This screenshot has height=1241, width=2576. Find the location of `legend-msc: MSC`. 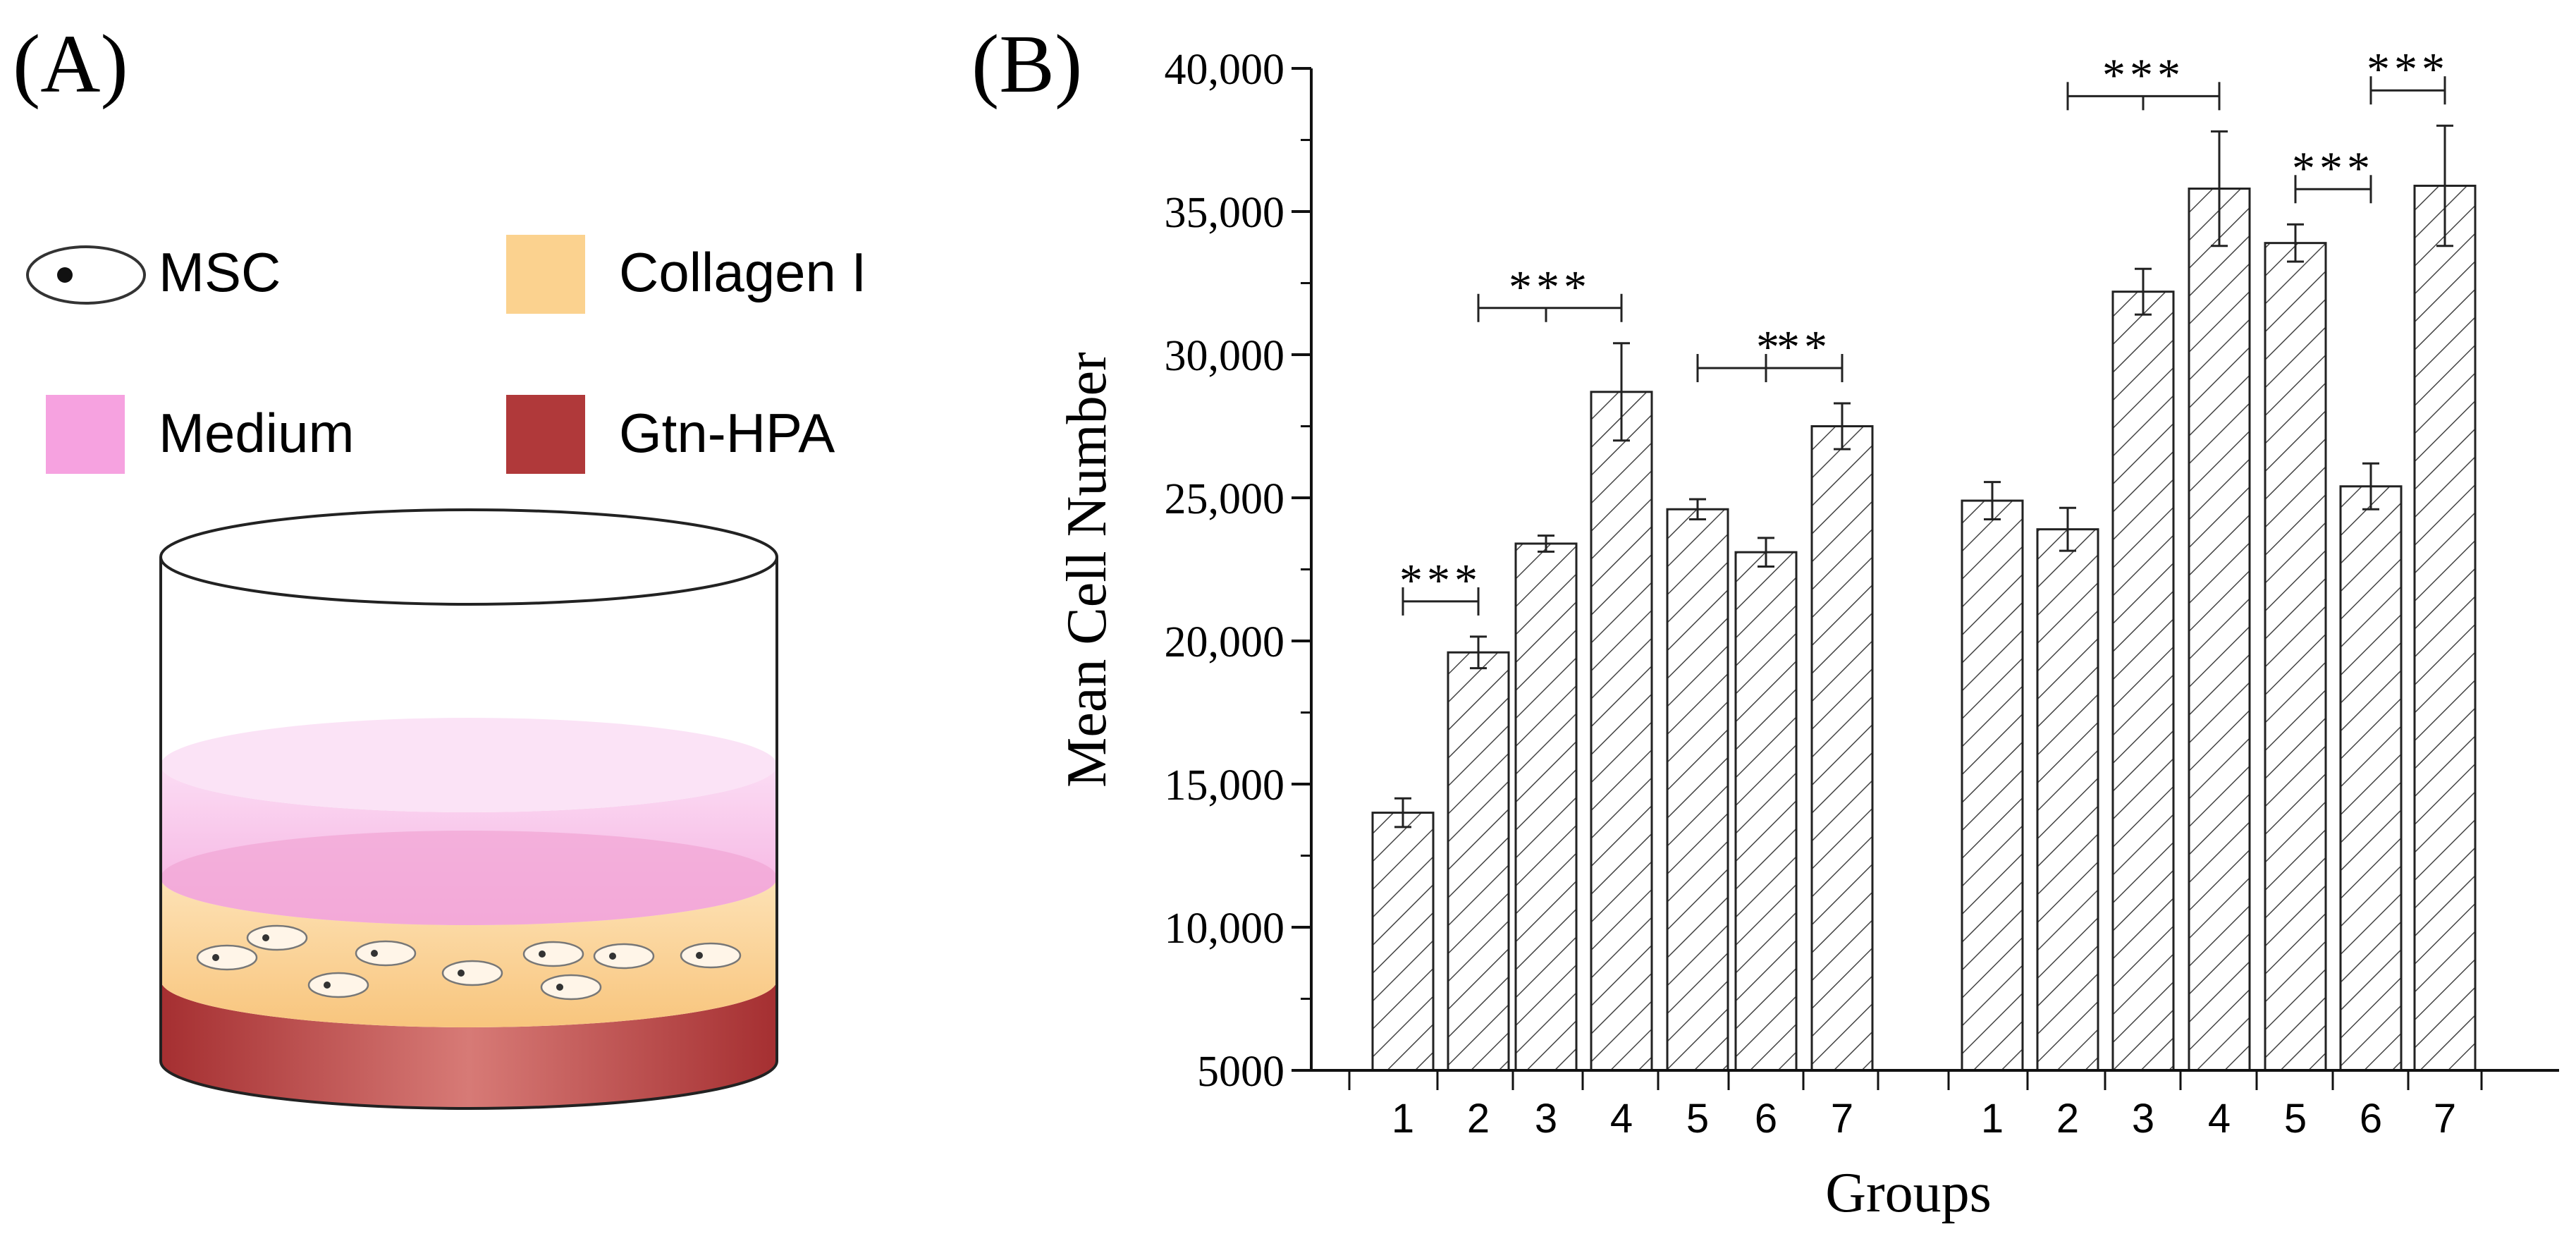

legend-msc: MSC is located at coordinates (153, 273).